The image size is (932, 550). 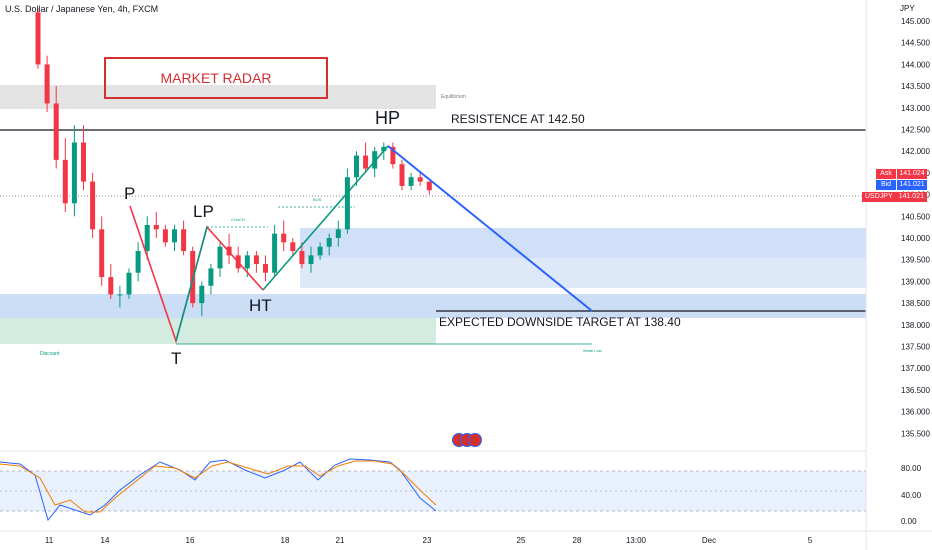 I want to click on choch-label: CHoCH, so click(x=238, y=219).